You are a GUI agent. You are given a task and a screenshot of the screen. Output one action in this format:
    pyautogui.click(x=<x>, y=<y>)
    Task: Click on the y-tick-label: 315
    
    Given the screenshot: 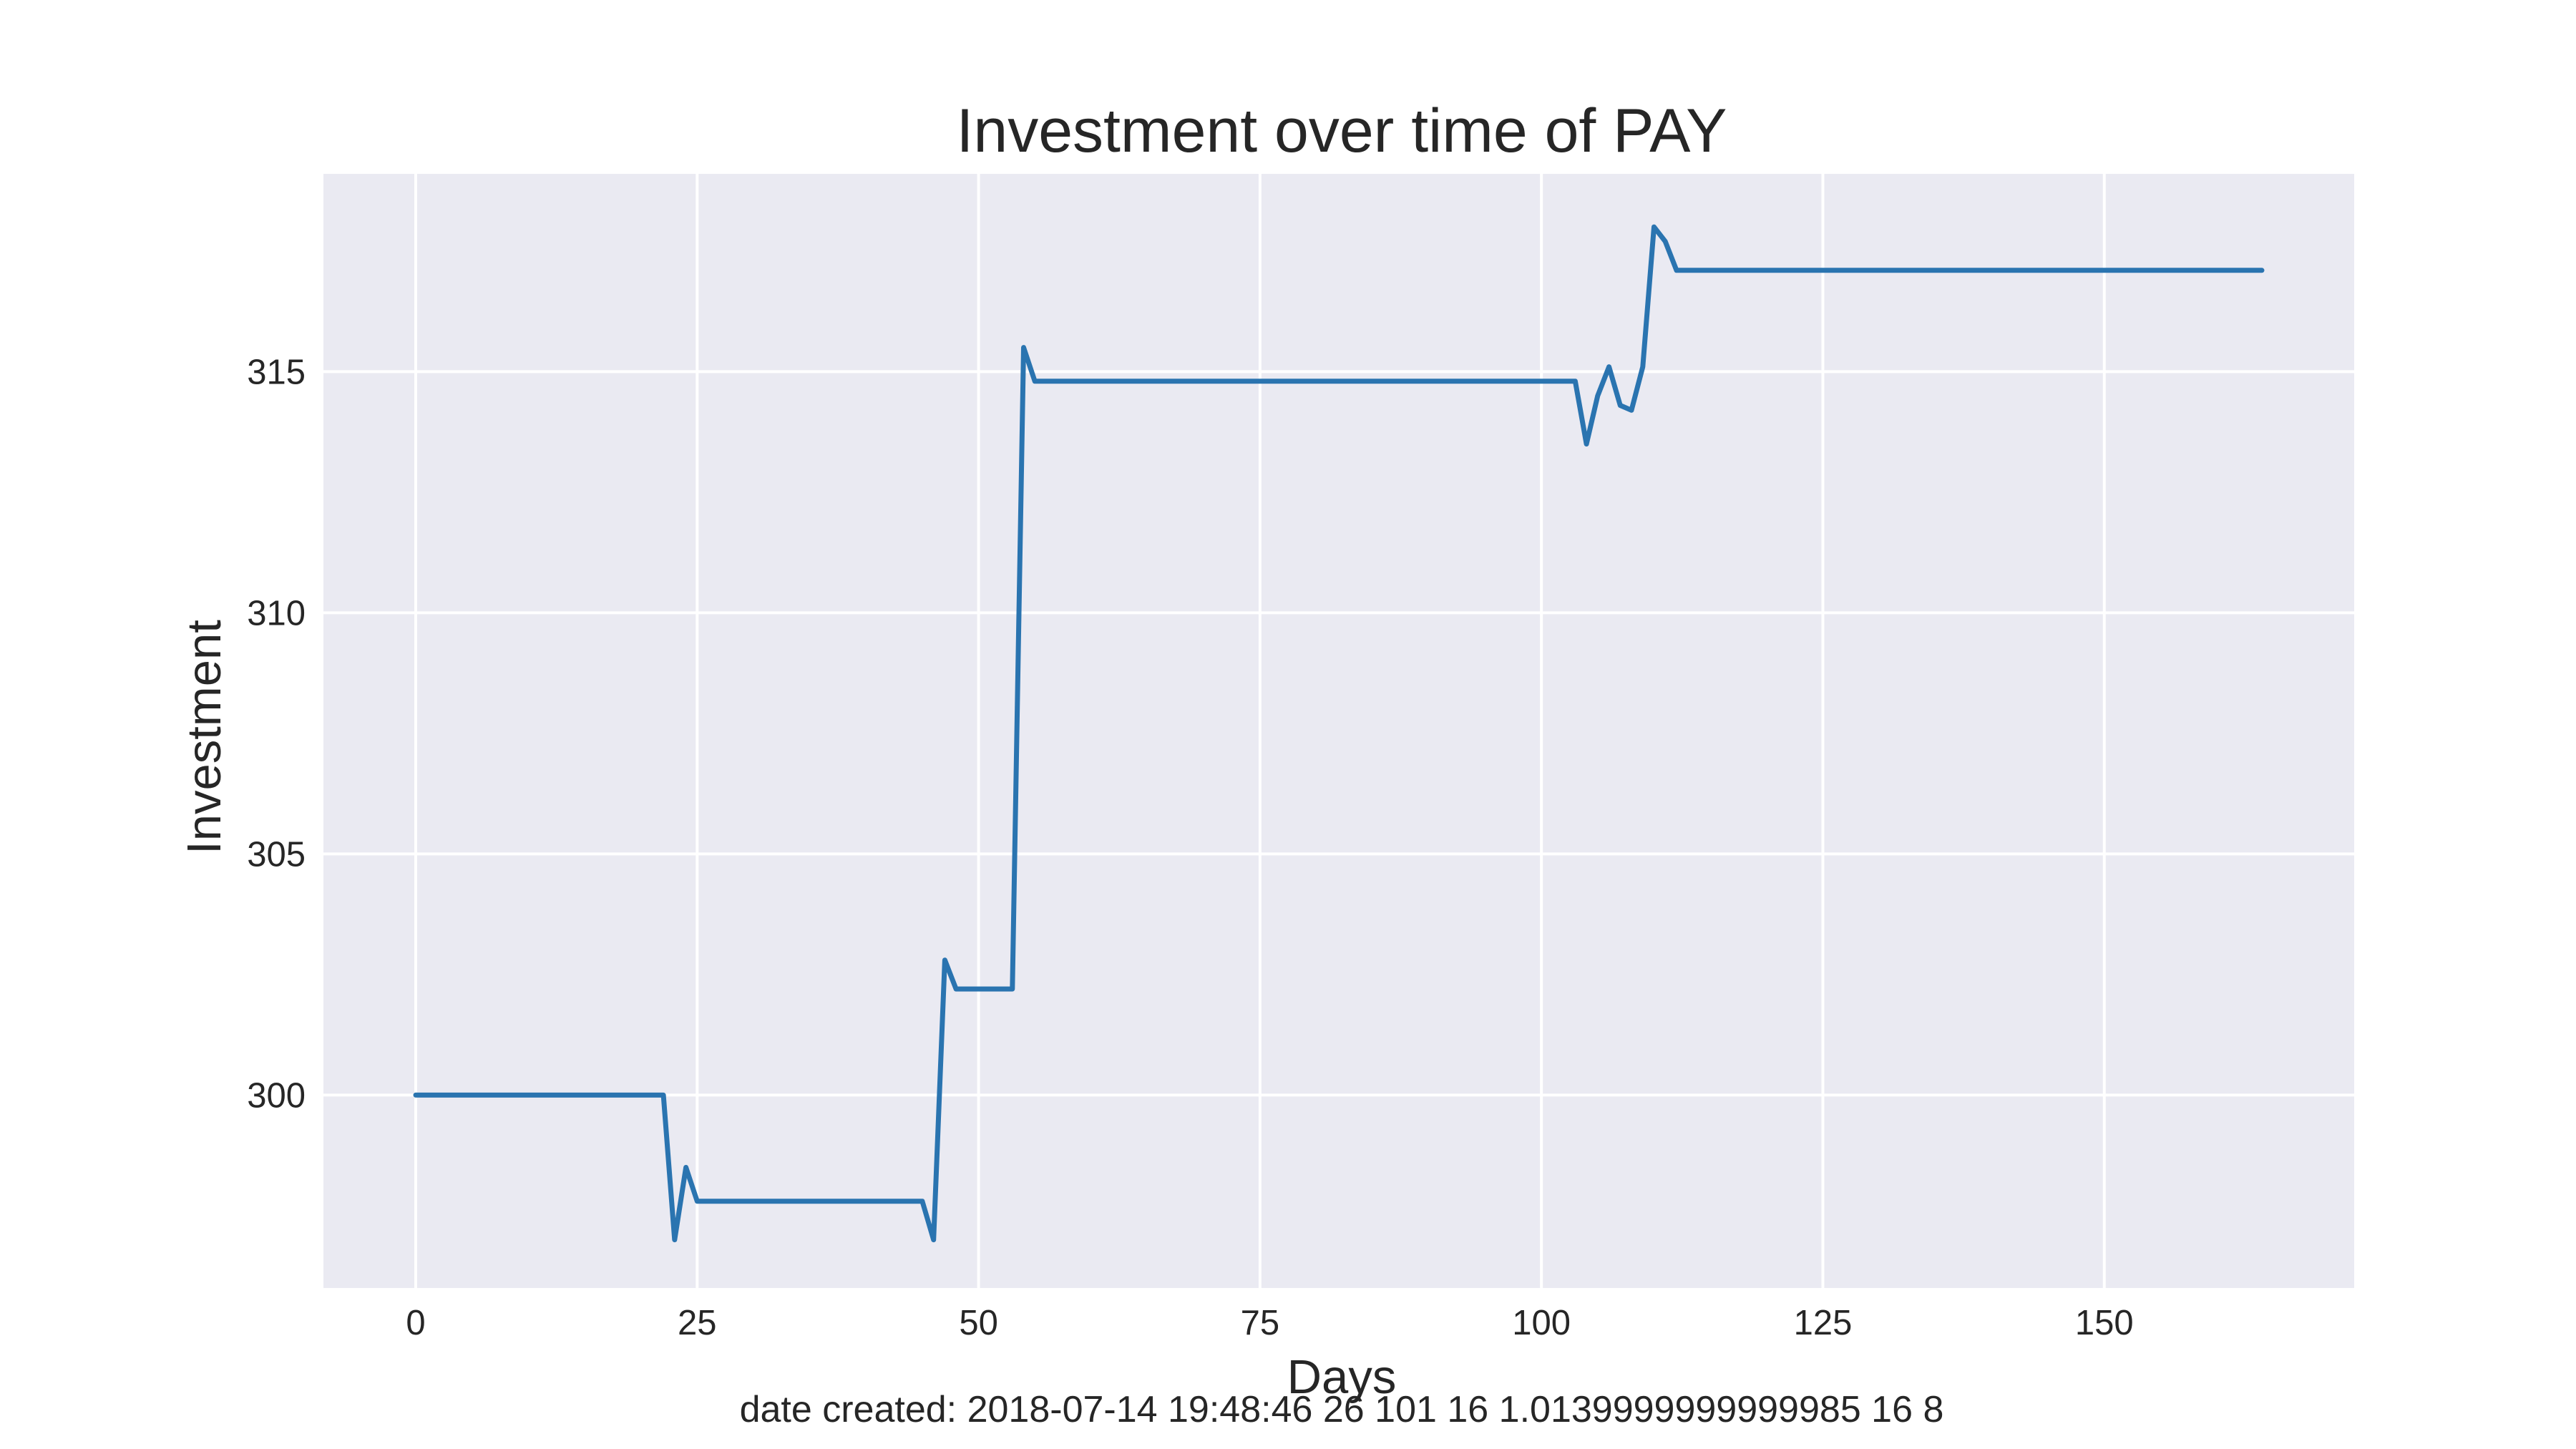 What is the action you would take?
    pyautogui.click(x=276, y=372)
    